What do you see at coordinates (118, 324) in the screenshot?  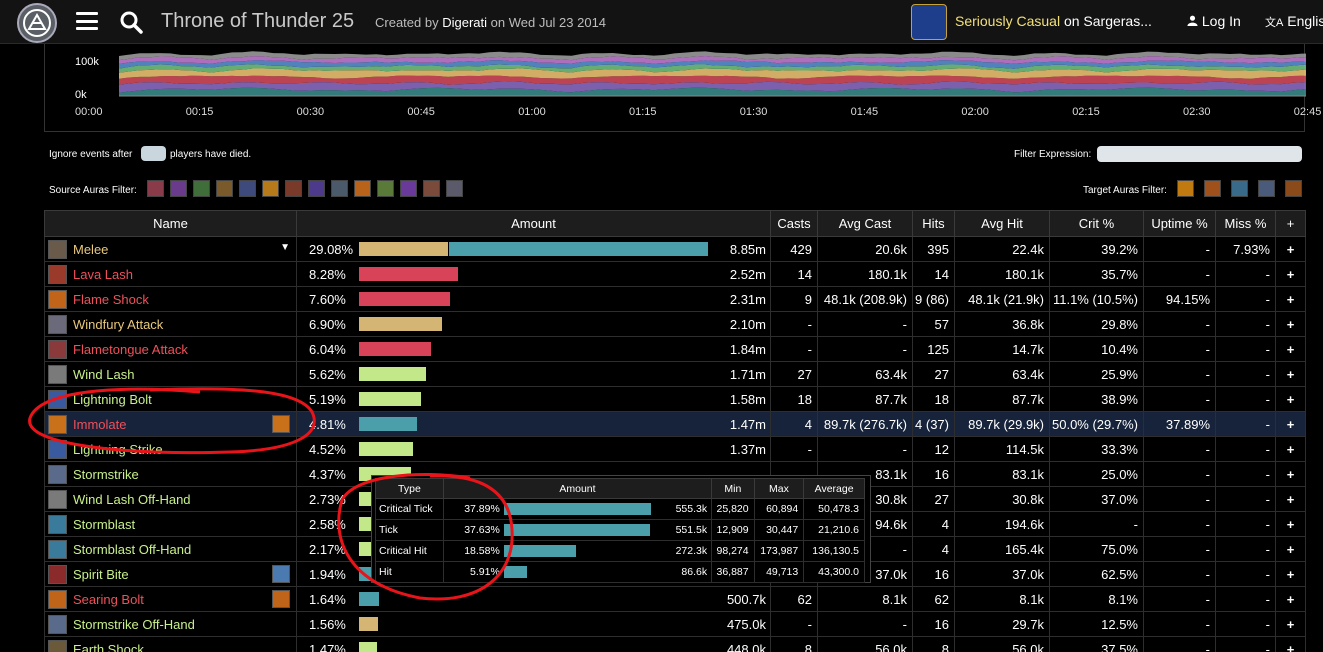 I see `ability-name: Windfury Attack` at bounding box center [118, 324].